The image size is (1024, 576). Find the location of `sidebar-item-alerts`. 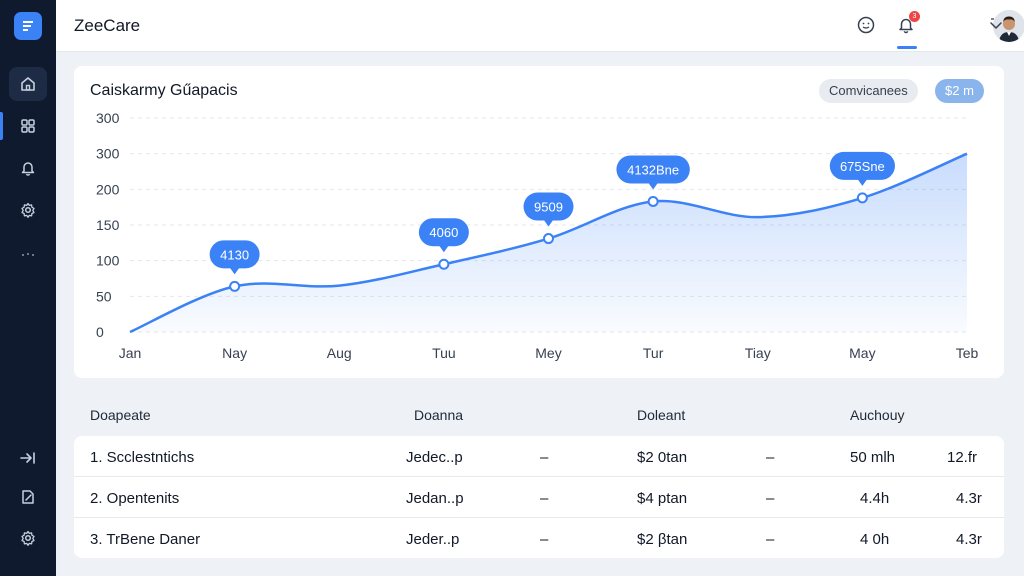

sidebar-item-alerts is located at coordinates (28, 168).